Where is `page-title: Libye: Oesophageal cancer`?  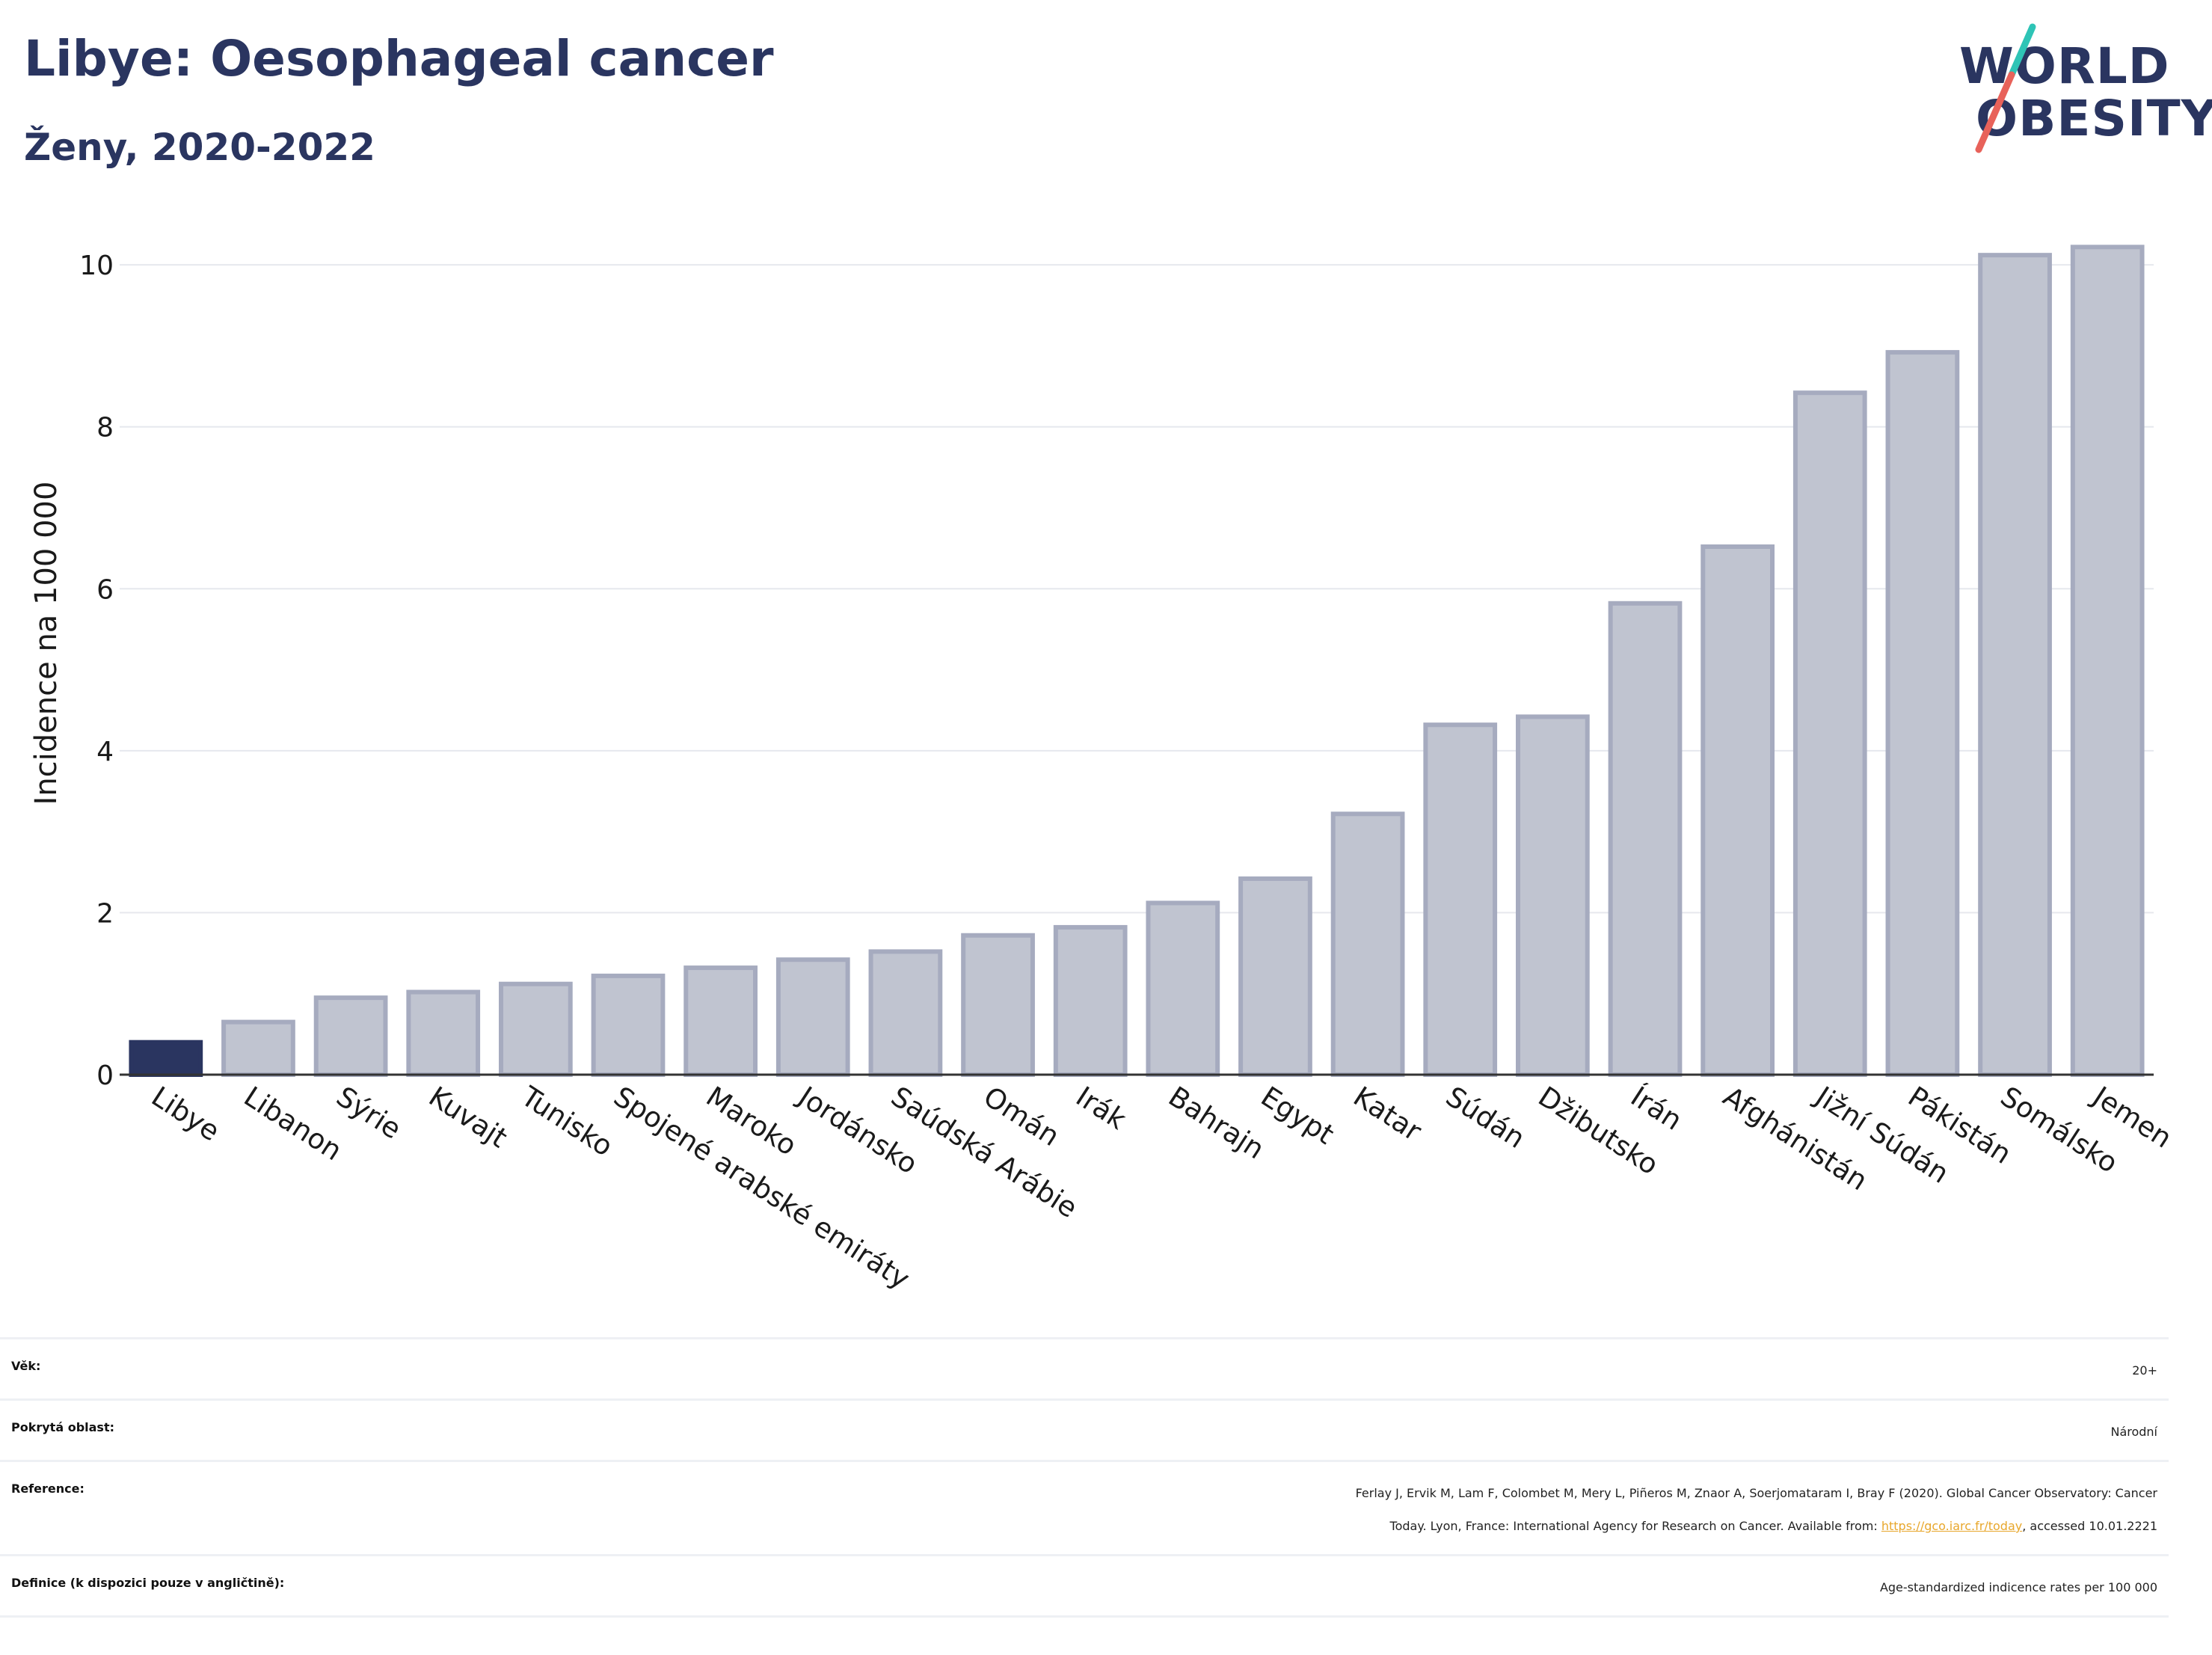 page-title: Libye: Oesophageal cancer is located at coordinates (399, 58).